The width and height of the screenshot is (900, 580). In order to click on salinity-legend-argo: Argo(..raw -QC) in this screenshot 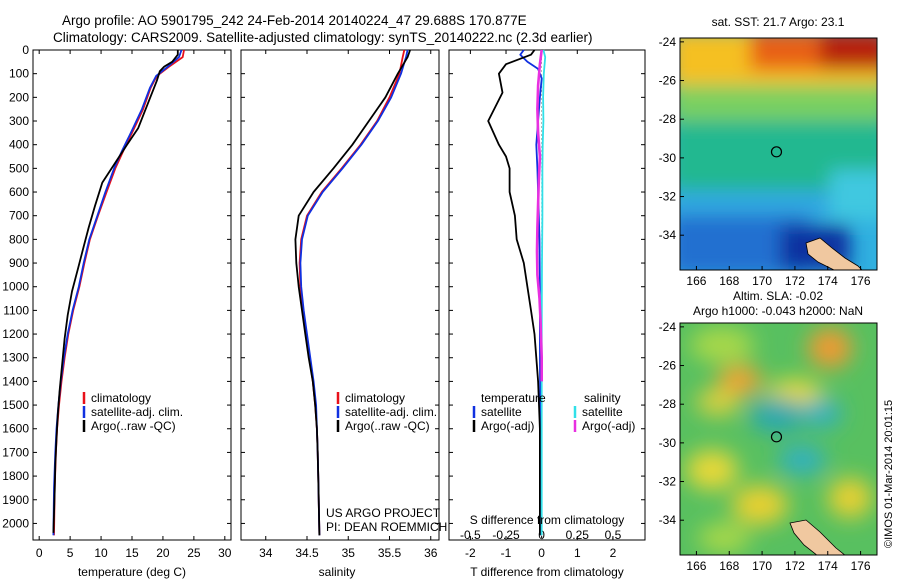, I will do `click(387, 426)`.